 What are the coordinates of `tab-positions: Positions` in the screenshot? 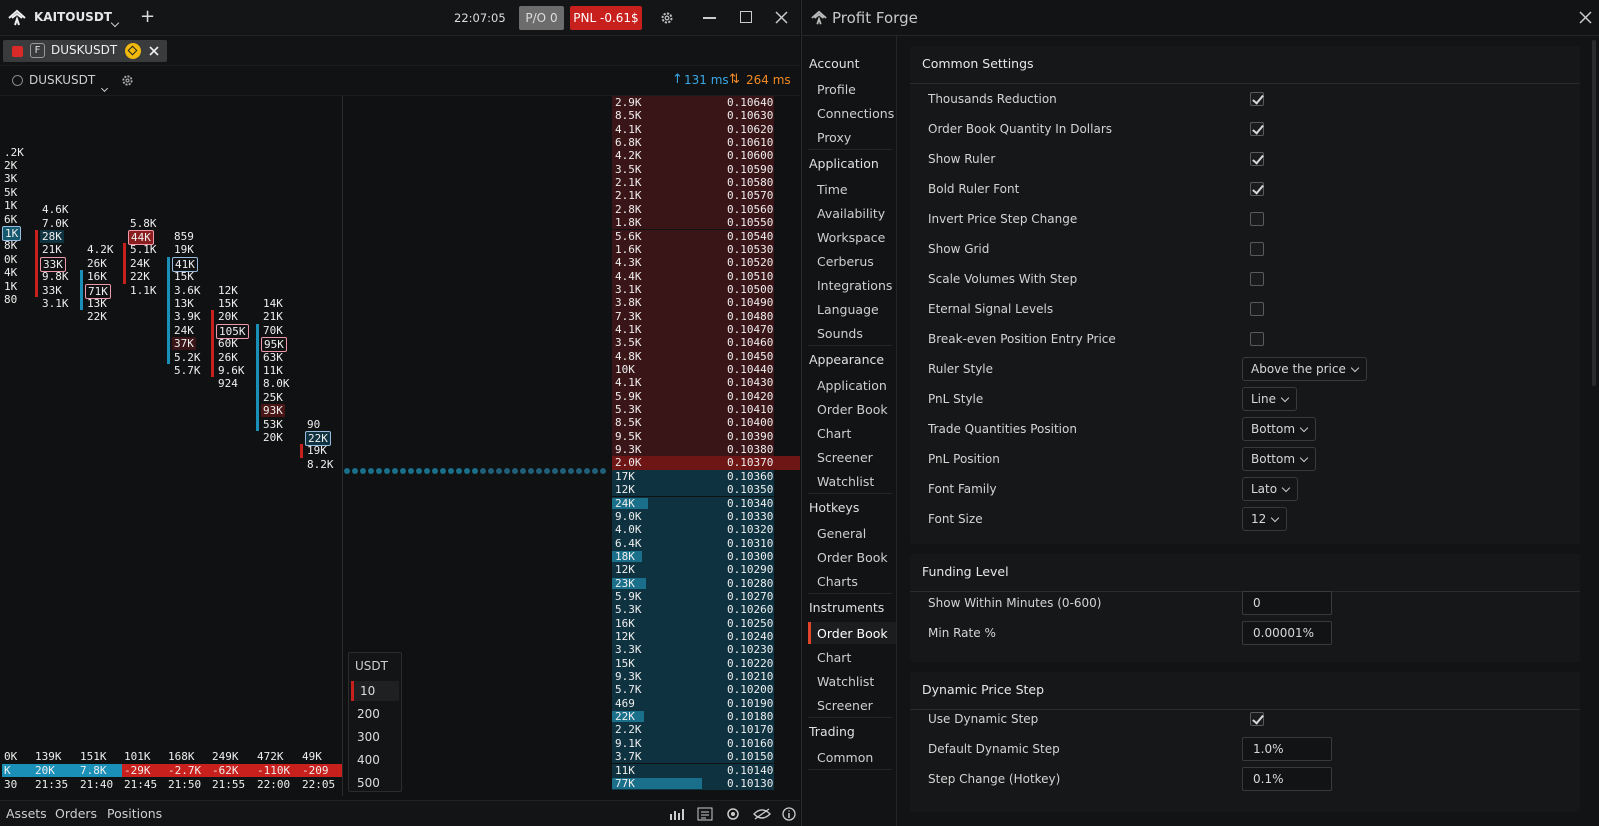 It's located at (135, 813).